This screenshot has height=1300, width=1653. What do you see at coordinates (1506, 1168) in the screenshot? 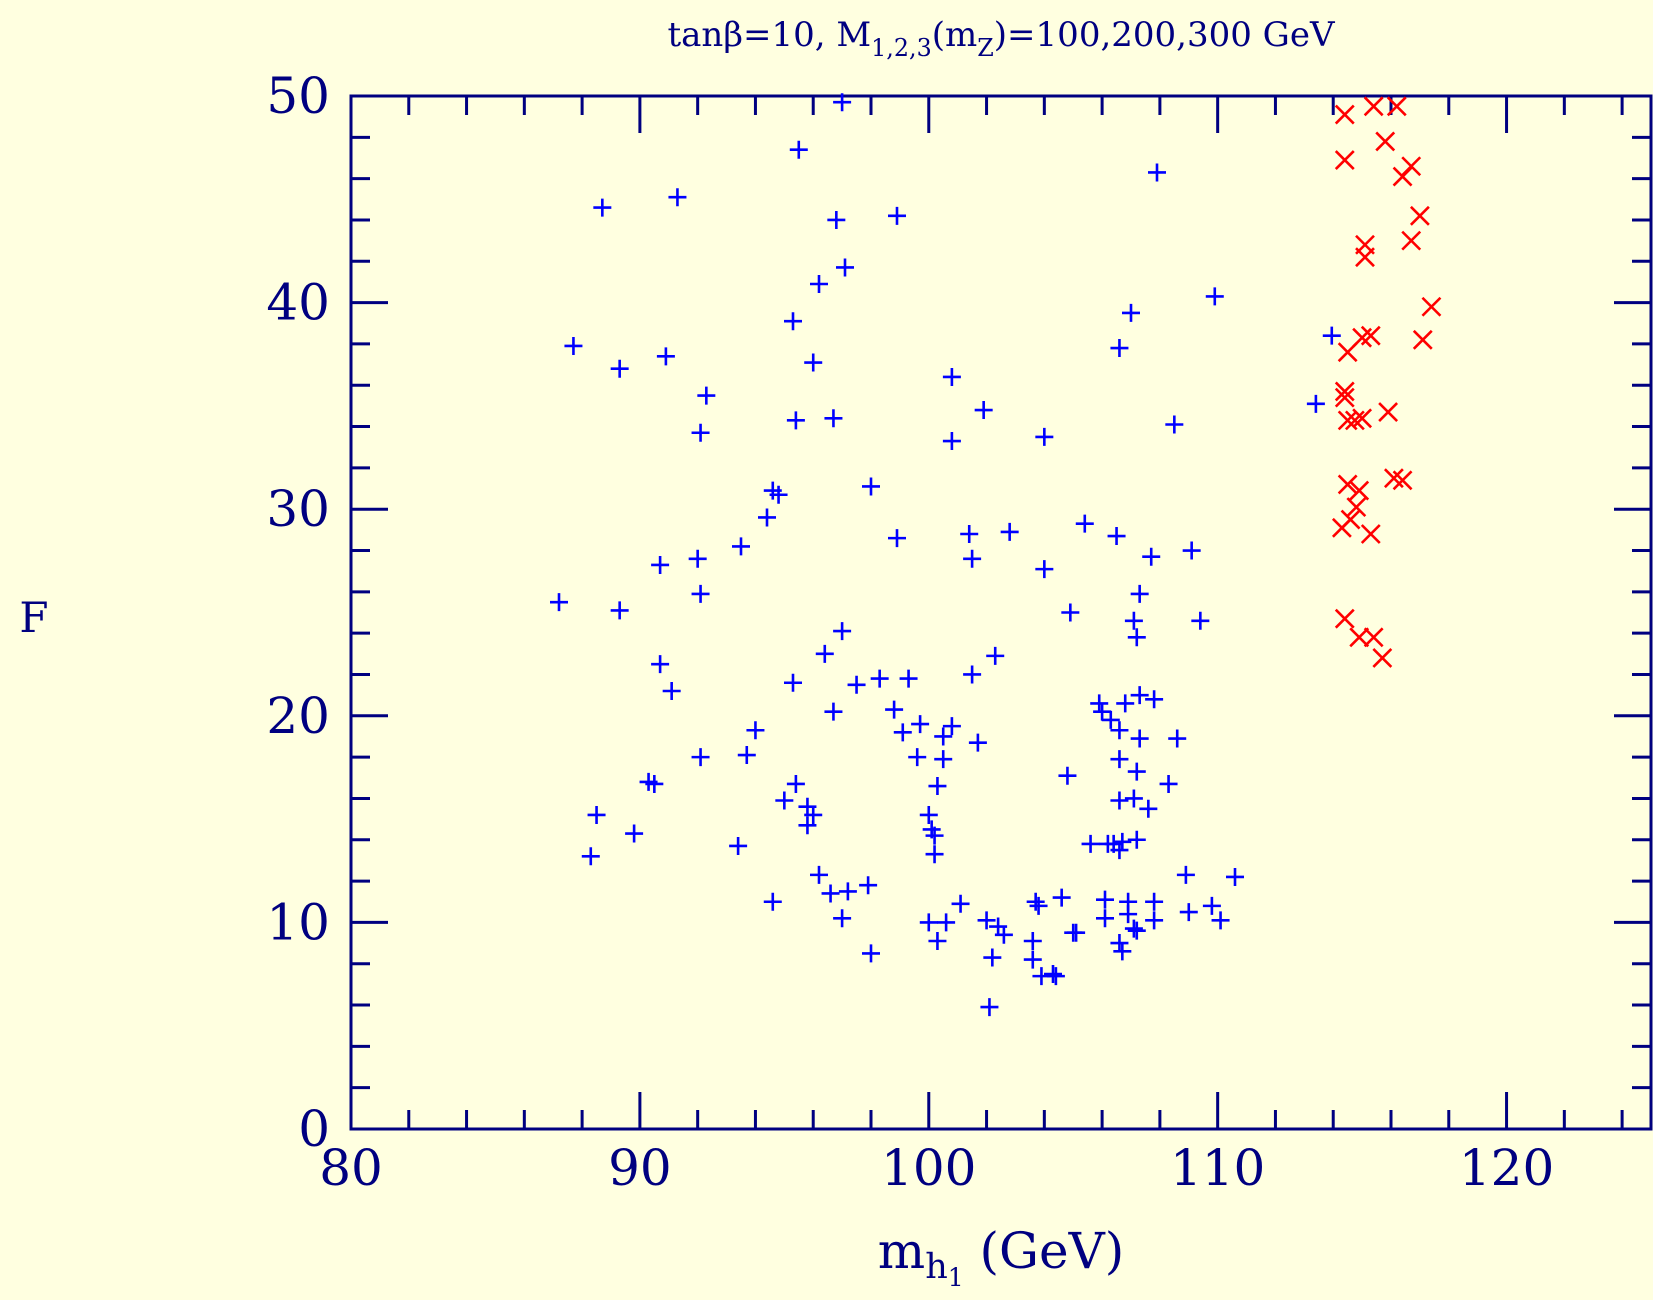
I see `x-tick-label: 120` at bounding box center [1506, 1168].